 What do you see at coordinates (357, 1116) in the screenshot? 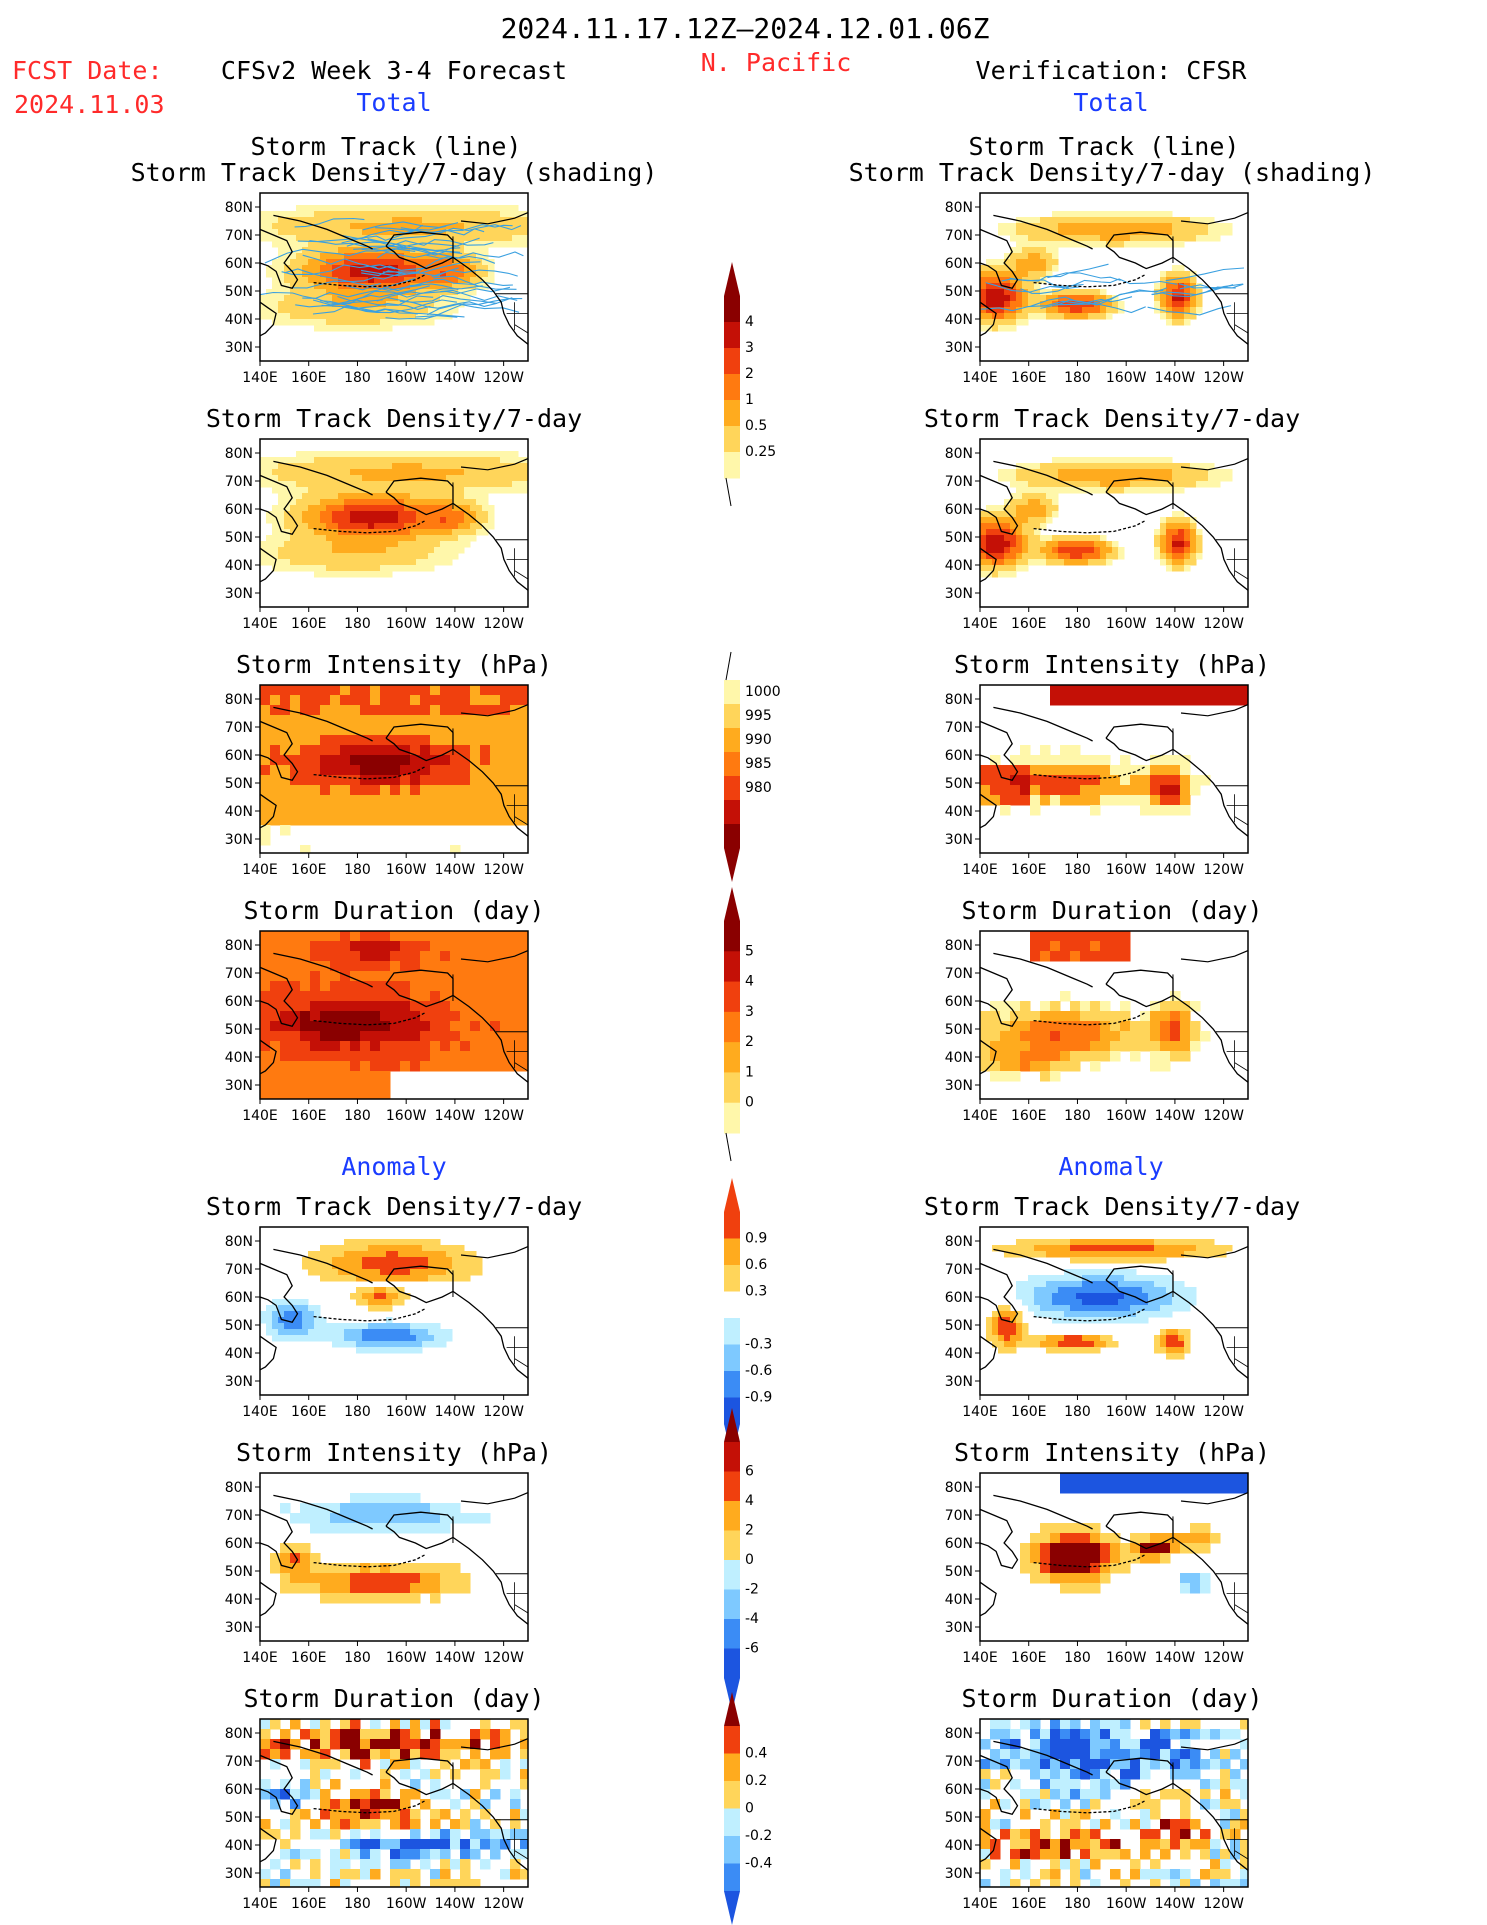
I see `lon-tick-label: 180` at bounding box center [357, 1116].